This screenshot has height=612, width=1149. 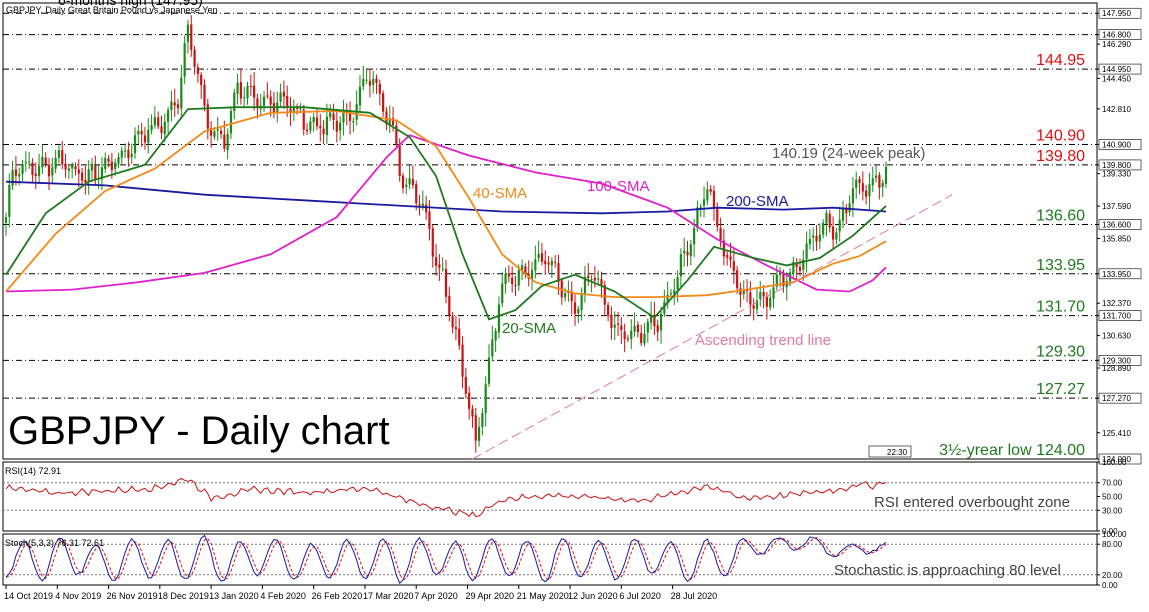 What do you see at coordinates (1060, 60) in the screenshot?
I see `level-label: 144.95` at bounding box center [1060, 60].